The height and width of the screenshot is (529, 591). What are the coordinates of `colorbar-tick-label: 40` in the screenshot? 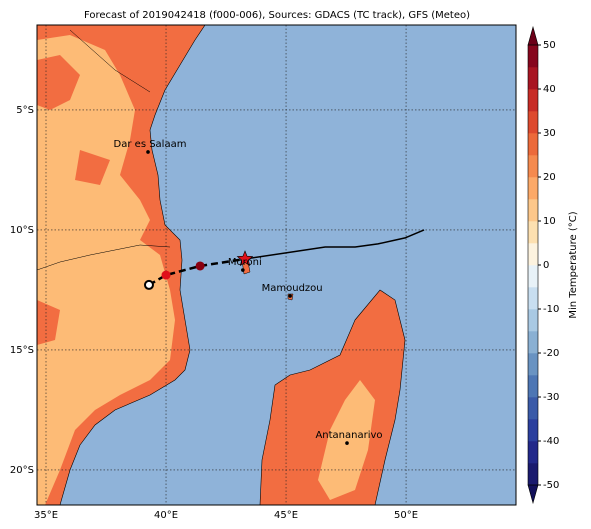 It's located at (549, 89).